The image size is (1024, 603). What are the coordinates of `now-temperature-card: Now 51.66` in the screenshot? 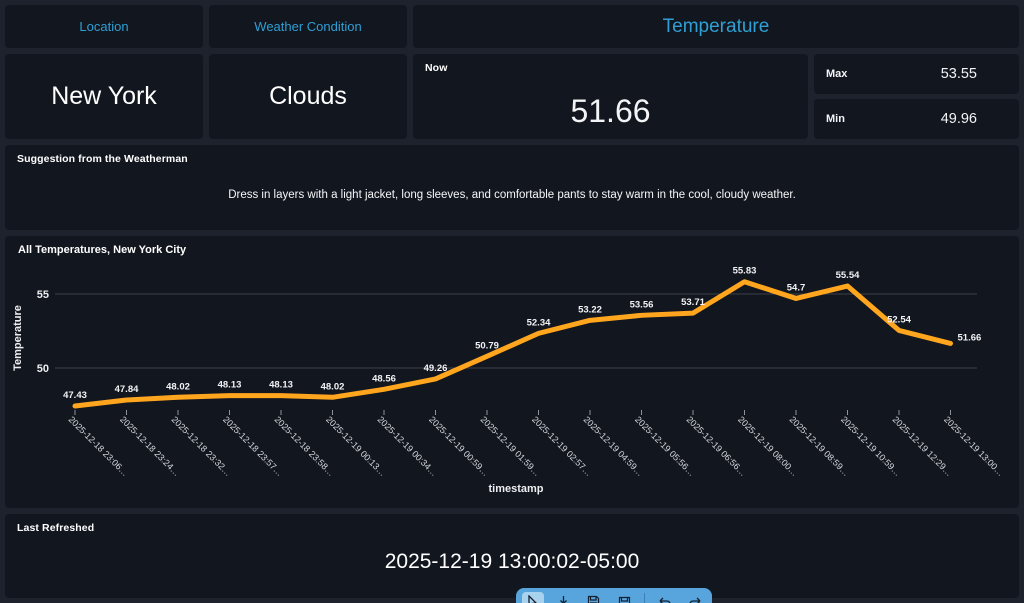 It's located at (610, 96).